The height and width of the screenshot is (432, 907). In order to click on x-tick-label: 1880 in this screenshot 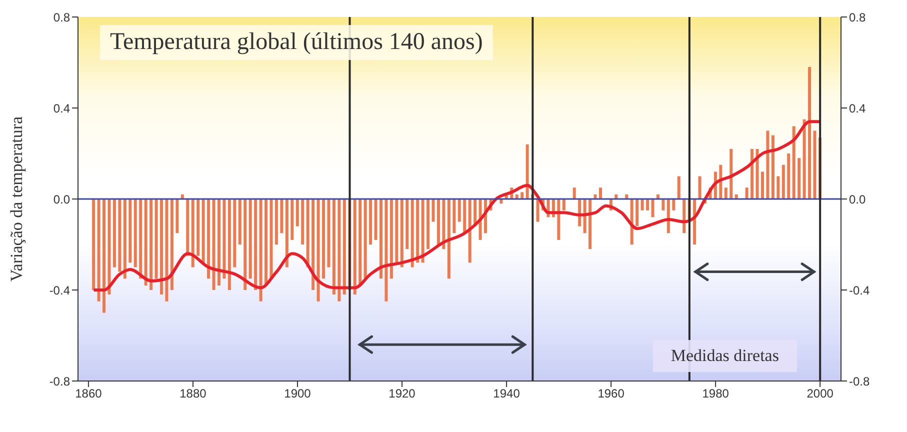, I will do `click(193, 393)`.